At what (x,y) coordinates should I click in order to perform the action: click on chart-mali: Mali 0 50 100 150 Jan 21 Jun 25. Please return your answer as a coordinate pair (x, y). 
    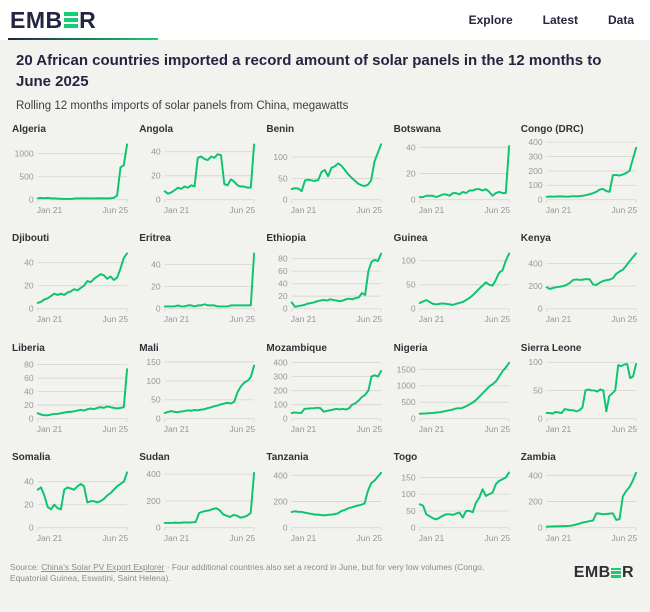
    Looking at the image, I should click on (197, 394).